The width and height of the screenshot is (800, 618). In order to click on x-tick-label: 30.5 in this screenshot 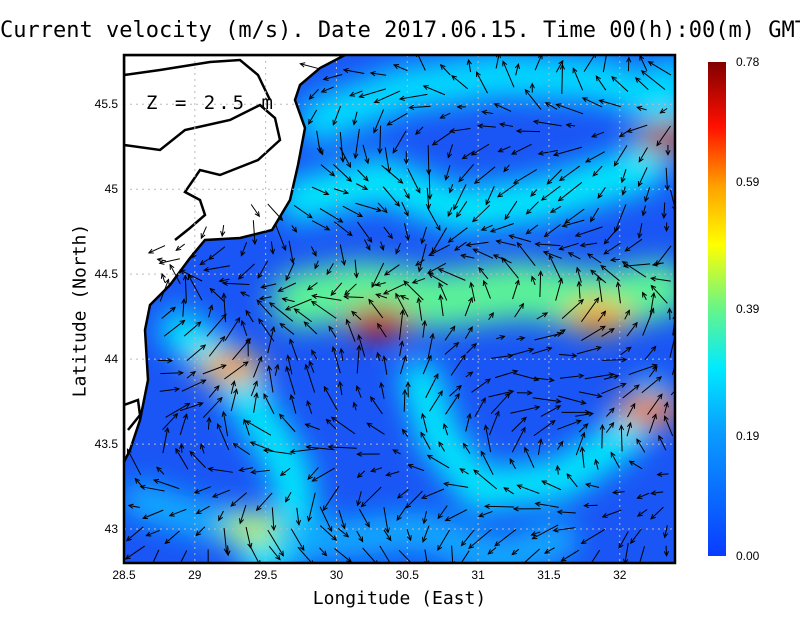, I will do `click(407, 575)`.